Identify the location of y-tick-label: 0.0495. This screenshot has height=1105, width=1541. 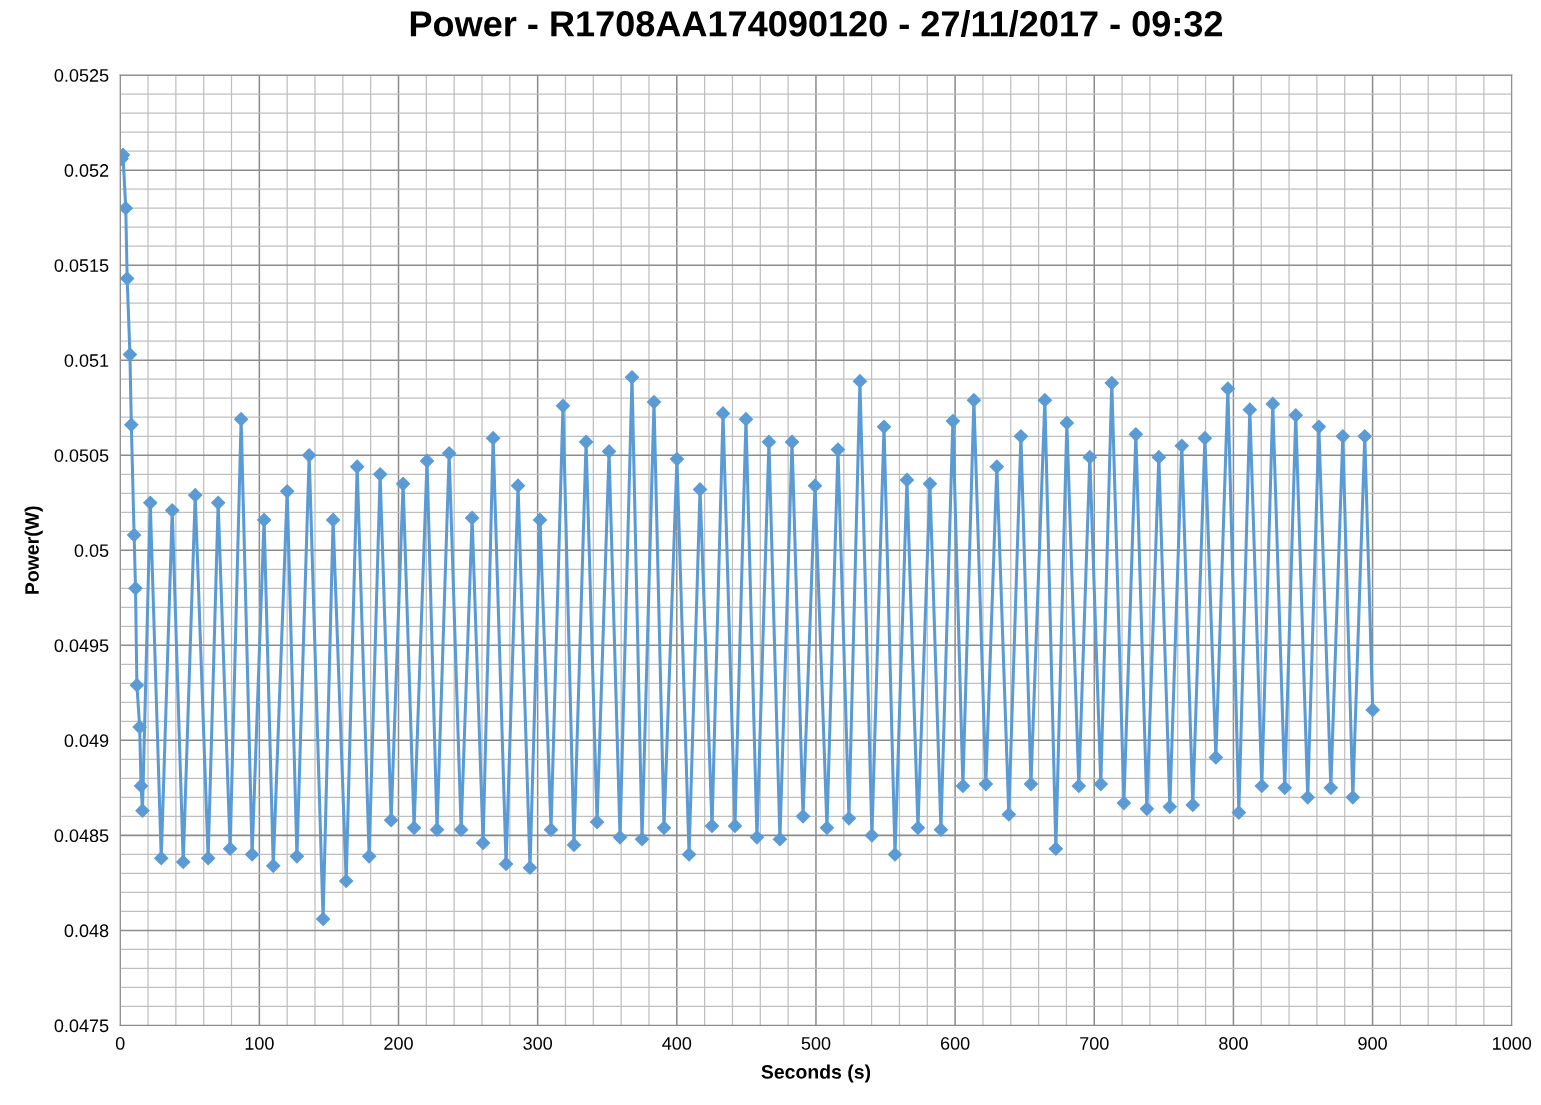
(81, 646).